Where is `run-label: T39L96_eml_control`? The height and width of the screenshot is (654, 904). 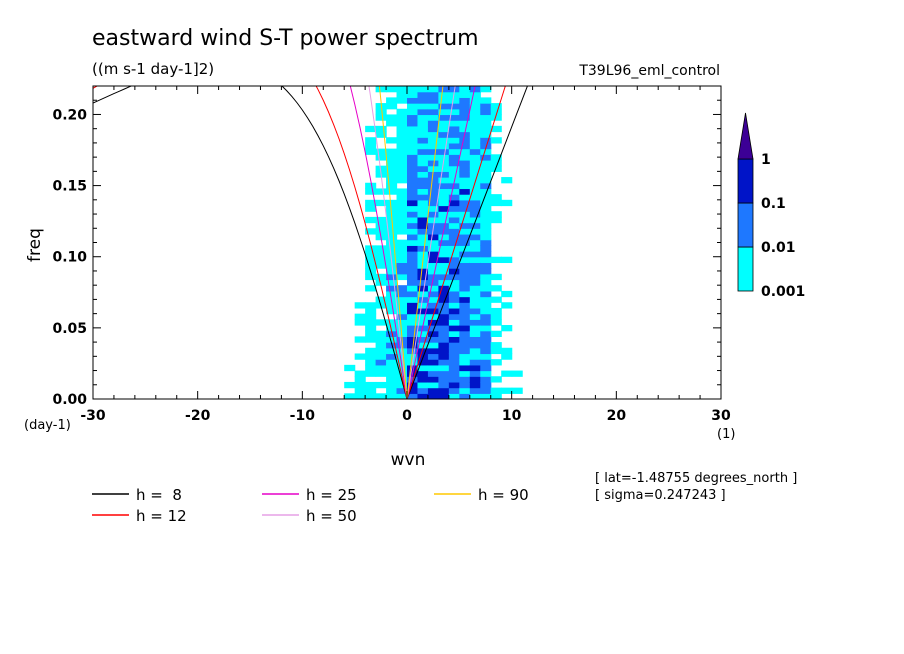 run-label: T39L96_eml_control is located at coordinates (649, 71).